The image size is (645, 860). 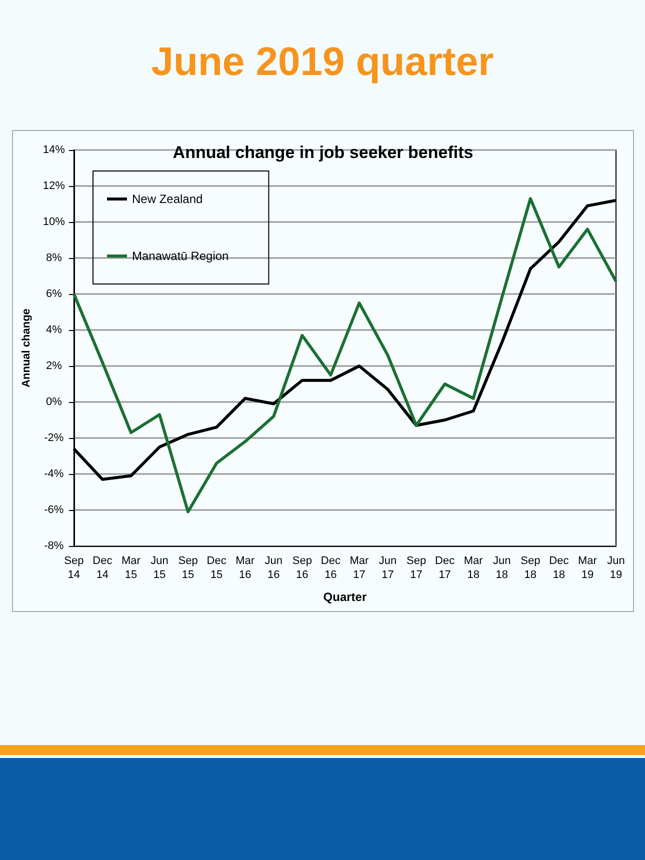 What do you see at coordinates (588, 568) in the screenshot?
I see `x-tick-label: Mar 19` at bounding box center [588, 568].